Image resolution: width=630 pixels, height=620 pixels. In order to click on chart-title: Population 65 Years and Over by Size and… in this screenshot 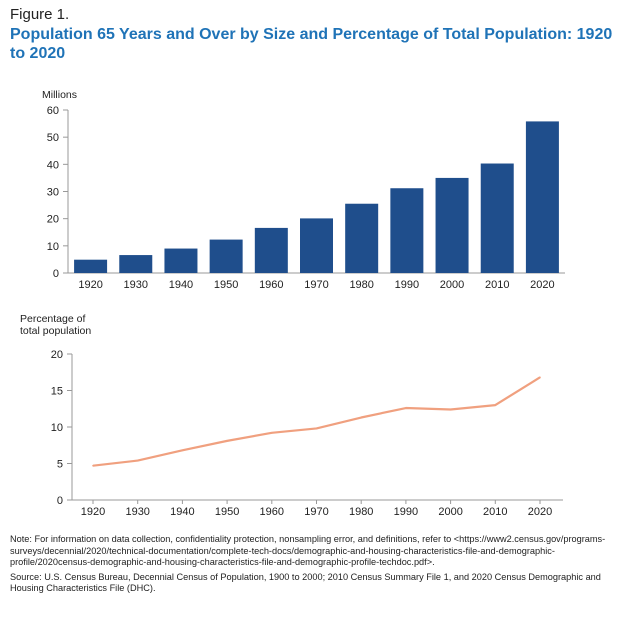, I will do `click(311, 44)`.